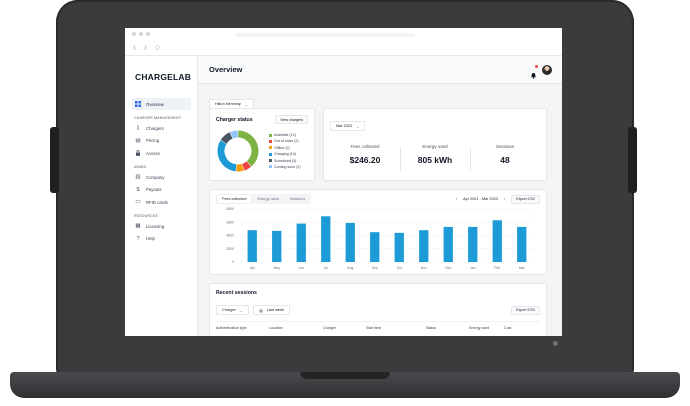  I want to click on charger-icon: ▯, so click(138, 128).